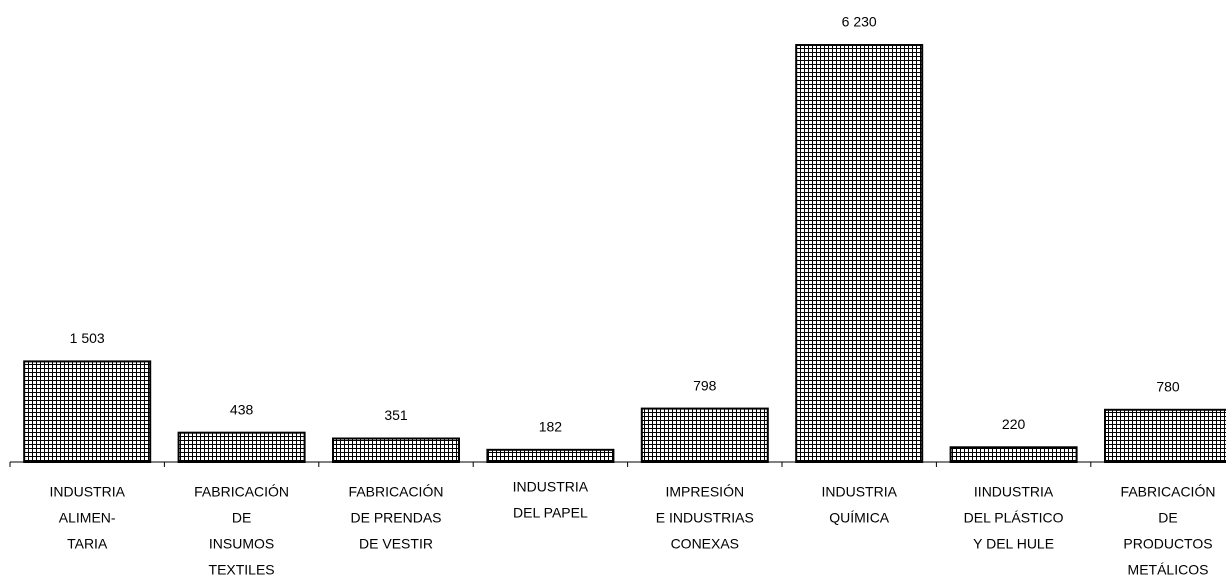 The width and height of the screenshot is (1226, 578). What do you see at coordinates (1014, 518) in the screenshot?
I see `x-tick-label: DEL PLÁSTICO` at bounding box center [1014, 518].